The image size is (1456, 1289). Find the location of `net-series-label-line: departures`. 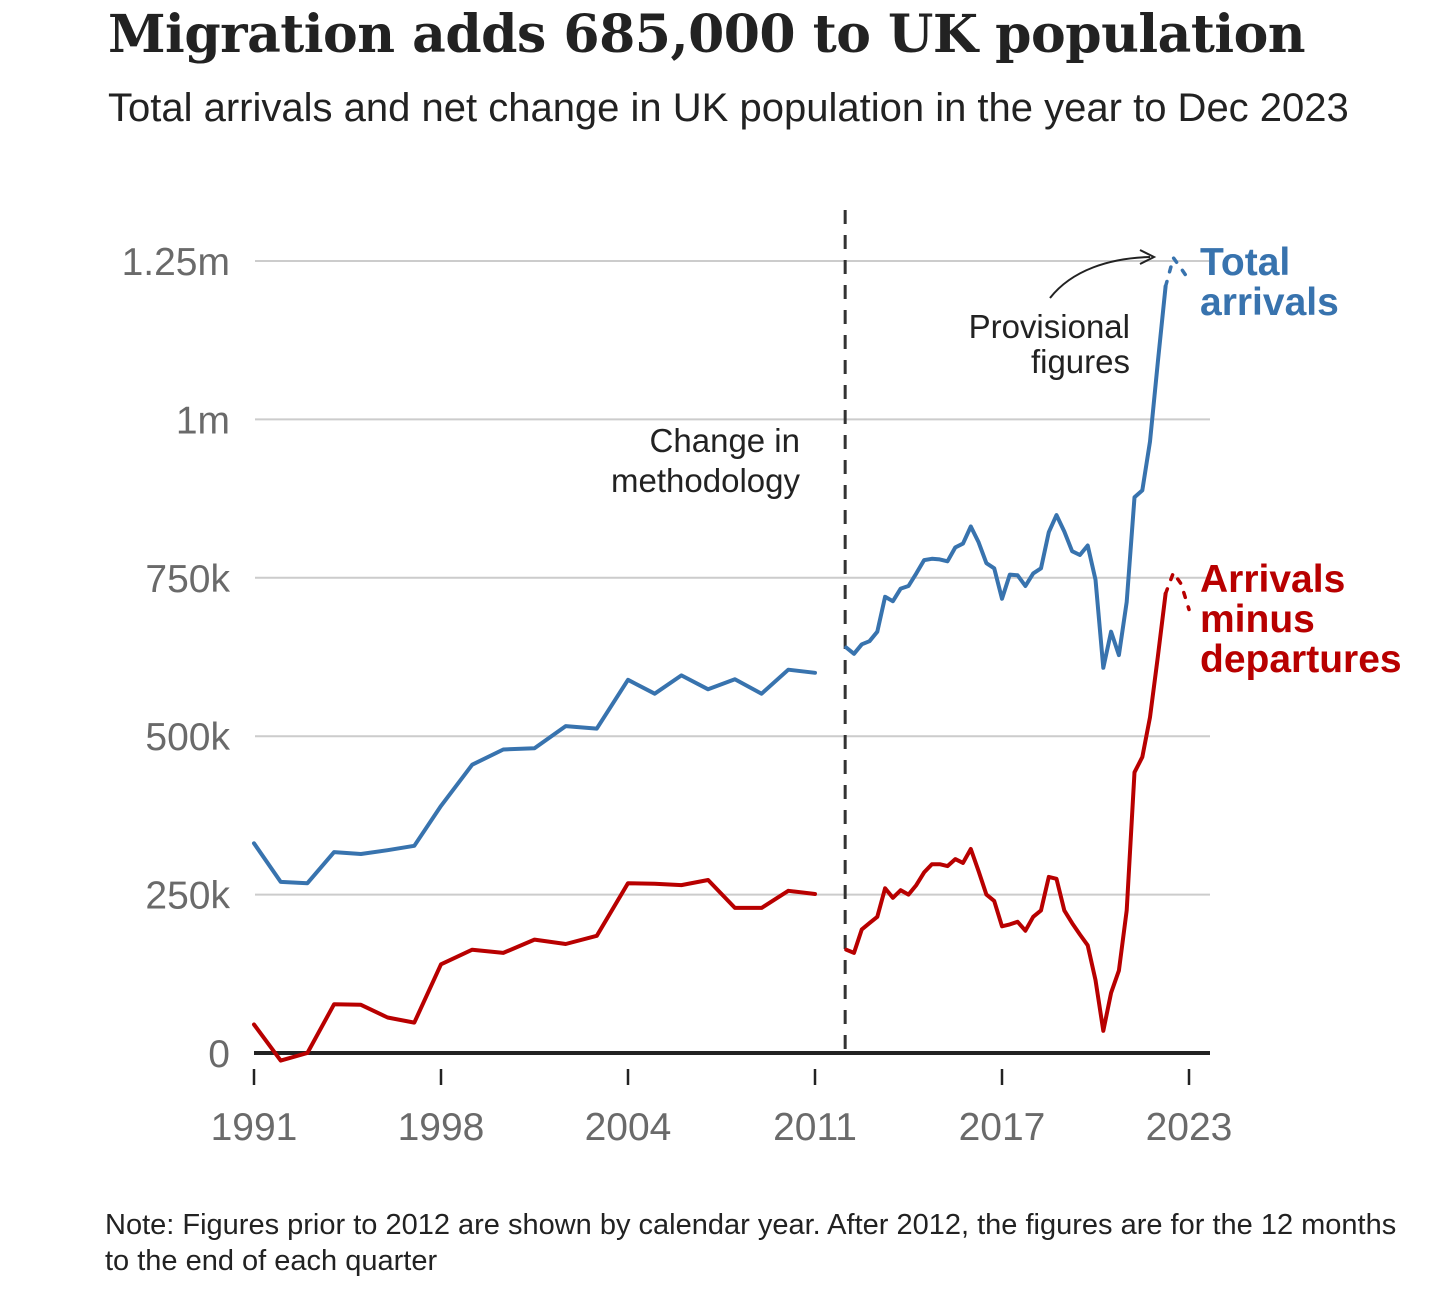

net-series-label-line: departures is located at coordinates (1301, 659).